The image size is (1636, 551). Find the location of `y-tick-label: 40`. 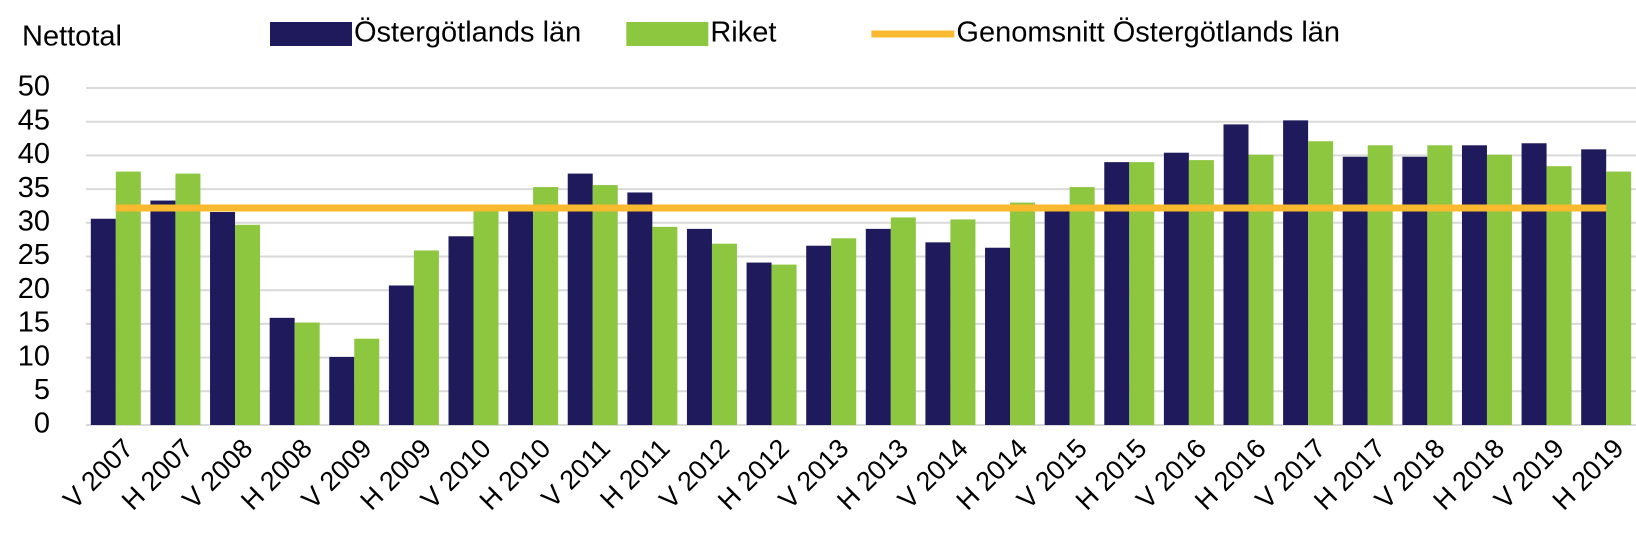

y-tick-label: 40 is located at coordinates (34, 154).